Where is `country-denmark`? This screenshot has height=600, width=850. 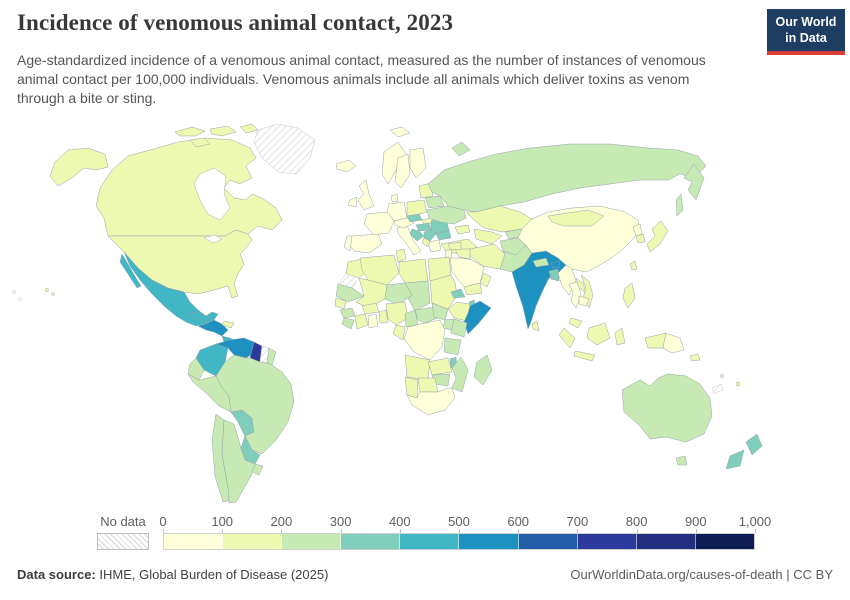 country-denmark is located at coordinates (394, 198).